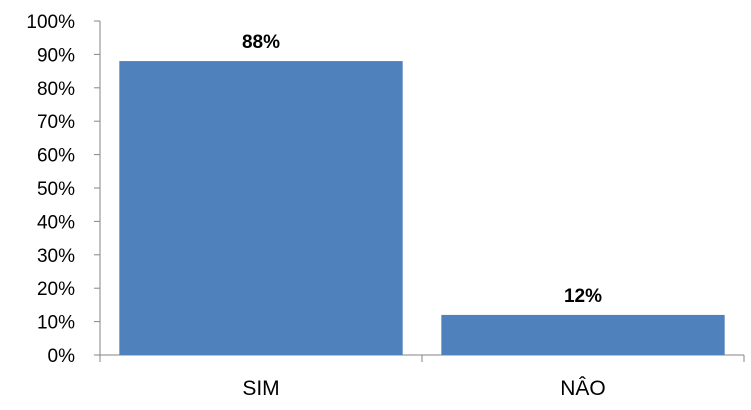  I want to click on y-tick-label: 0%, so click(62, 356).